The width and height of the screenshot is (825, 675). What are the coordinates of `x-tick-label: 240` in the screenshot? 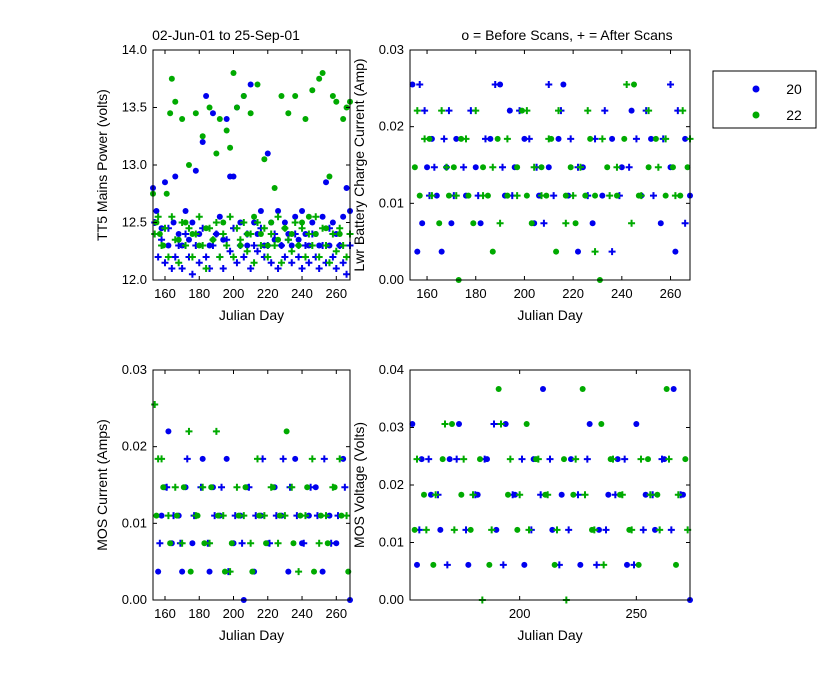 It's located at (622, 293).